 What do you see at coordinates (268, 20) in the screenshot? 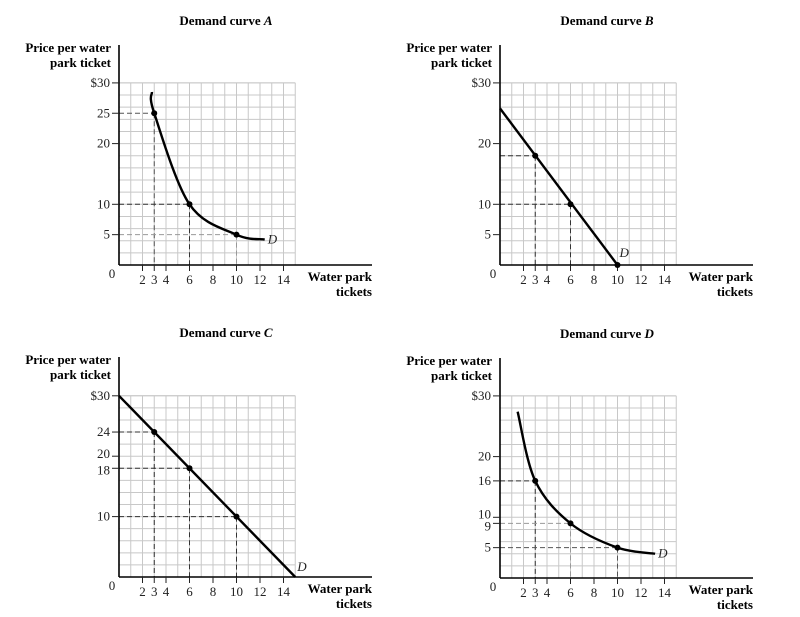
I see `chart-title-variable: A` at bounding box center [268, 20].